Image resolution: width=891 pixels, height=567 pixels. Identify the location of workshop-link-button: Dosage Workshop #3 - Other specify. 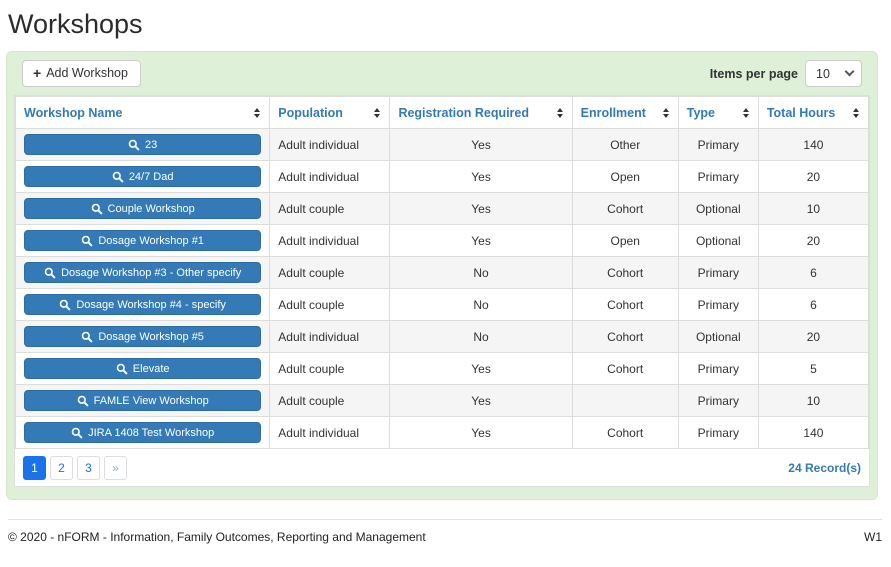
(143, 272).